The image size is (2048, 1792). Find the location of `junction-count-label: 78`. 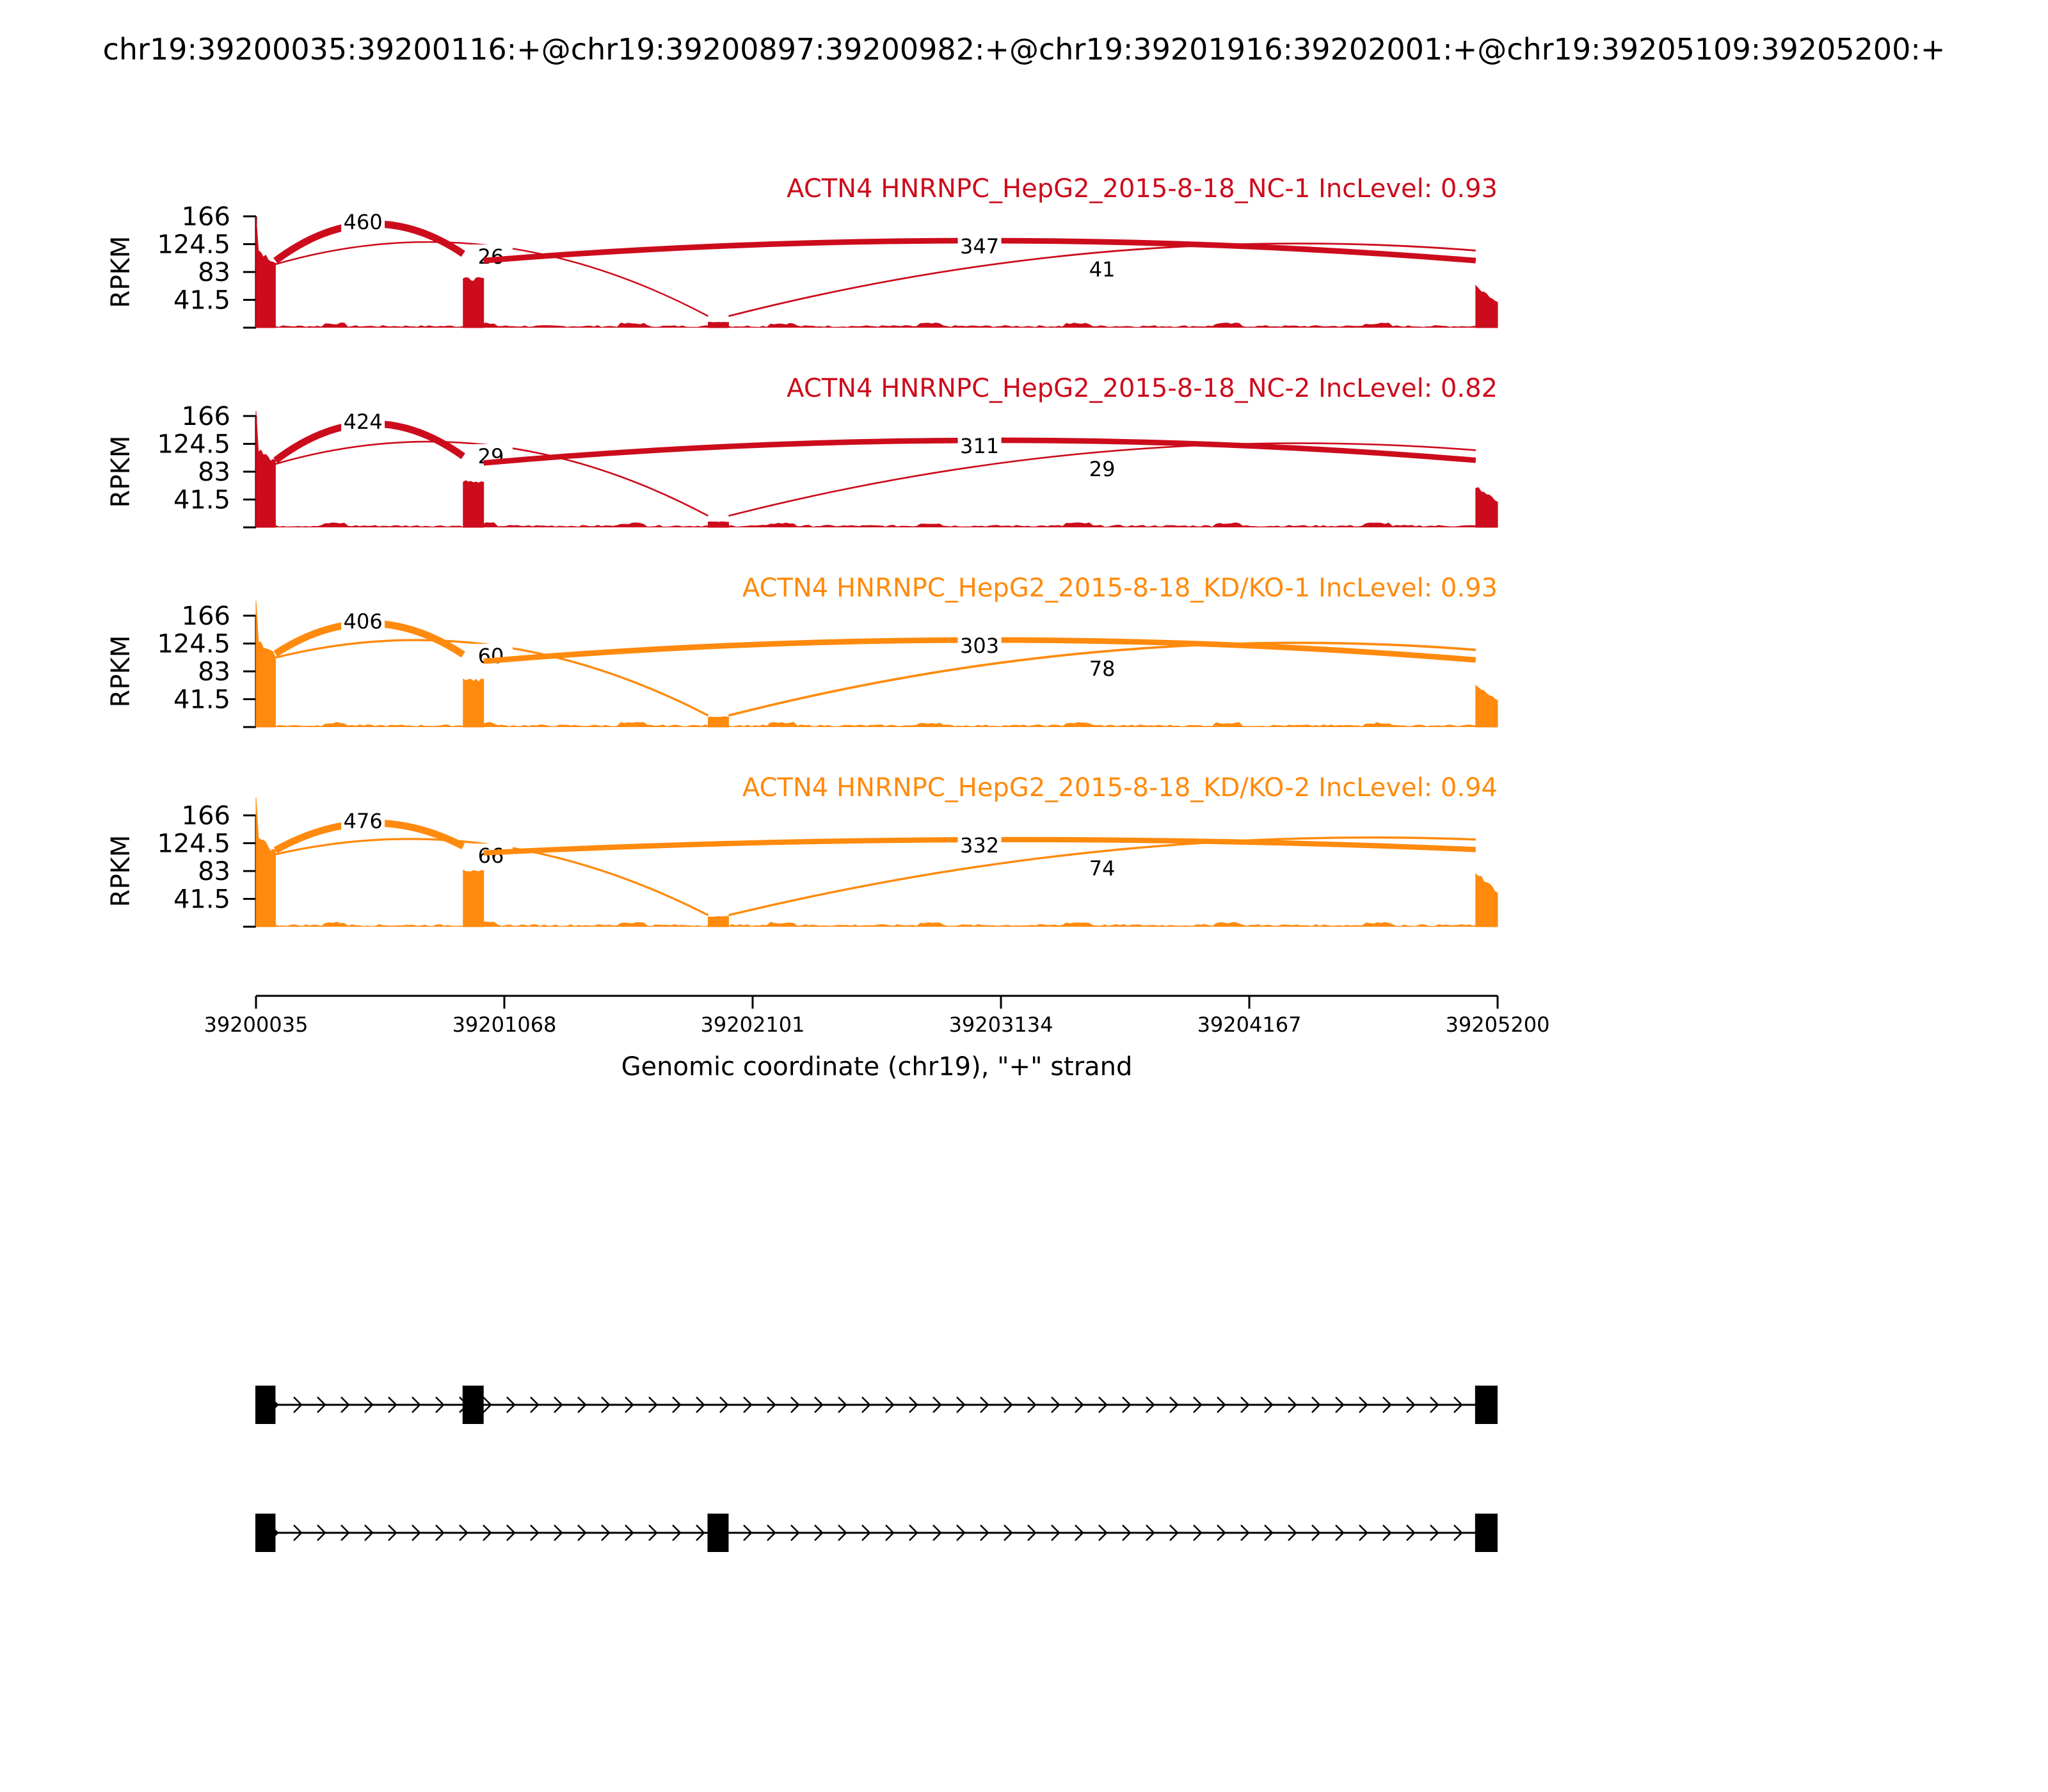

junction-count-label: 78 is located at coordinates (1102, 669).